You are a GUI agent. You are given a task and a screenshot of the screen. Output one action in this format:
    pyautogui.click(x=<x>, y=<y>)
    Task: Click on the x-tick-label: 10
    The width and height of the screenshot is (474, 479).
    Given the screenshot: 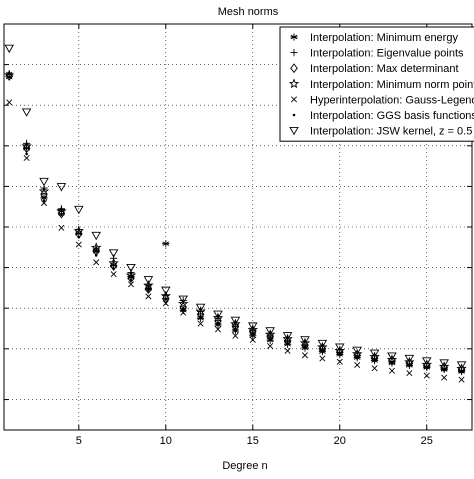 What is the action you would take?
    pyautogui.click(x=166, y=441)
    